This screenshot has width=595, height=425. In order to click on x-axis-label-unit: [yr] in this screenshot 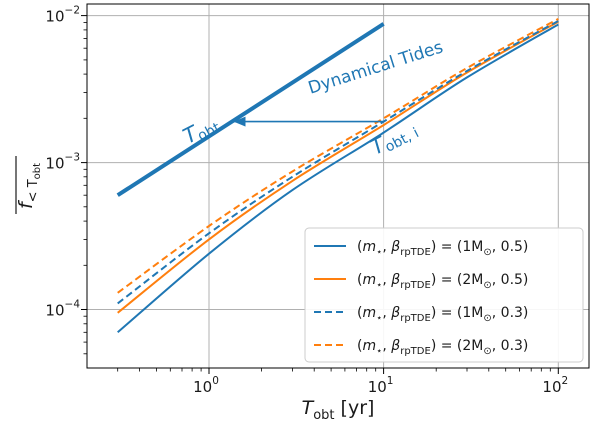, I will do `click(355, 408)`.